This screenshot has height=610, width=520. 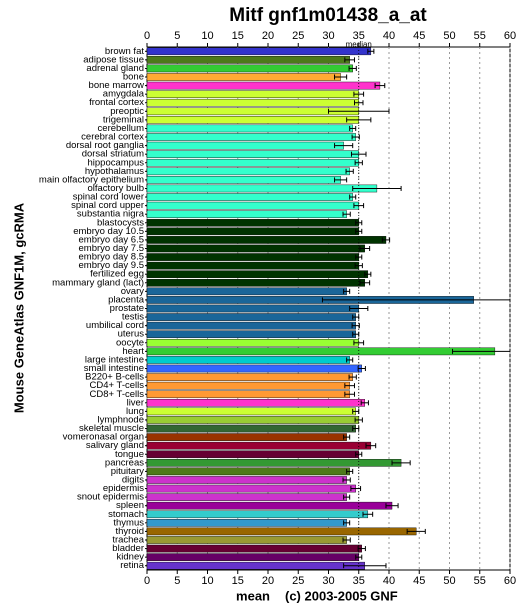 What do you see at coordinates (117, 394) in the screenshot?
I see `y-tick-label: CD8+ T-cells` at bounding box center [117, 394].